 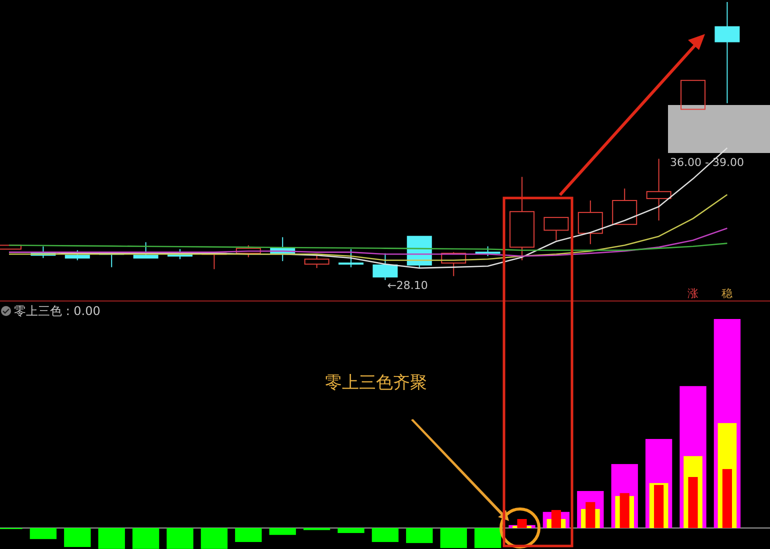 I want to click on text: 稳, so click(x=727, y=293).